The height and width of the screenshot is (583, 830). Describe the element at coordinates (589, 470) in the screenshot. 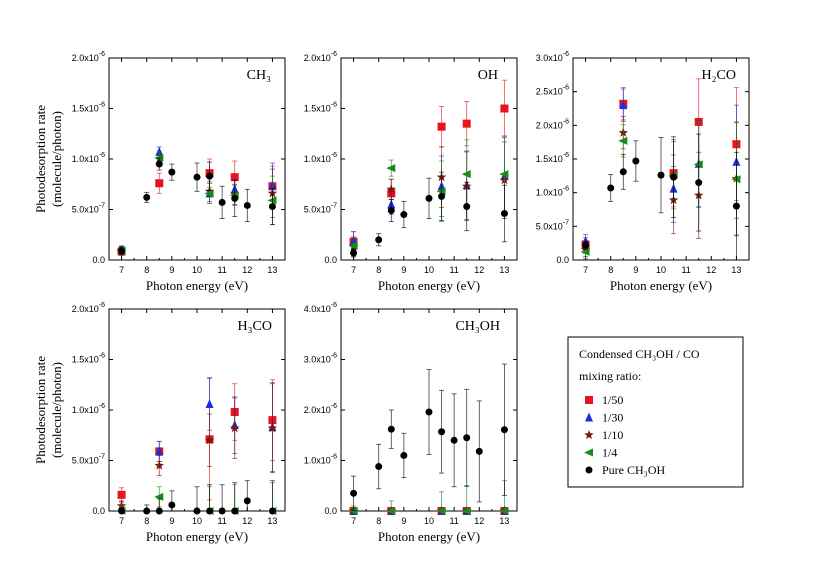

I see `legend-marker-pure` at that location.